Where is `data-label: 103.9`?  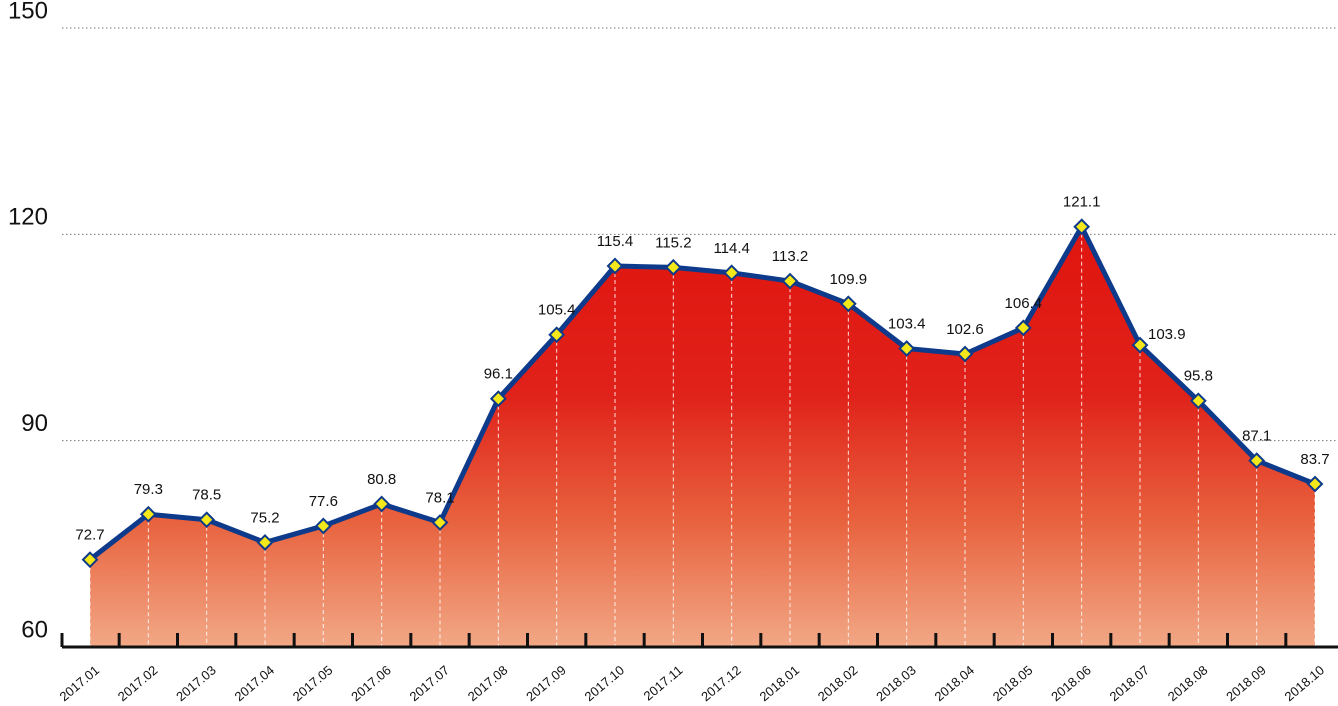
data-label: 103.9 is located at coordinates (1167, 334).